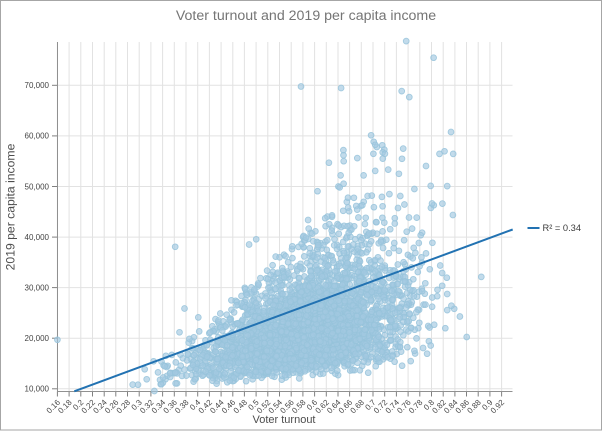 Image resolution: width=602 pixels, height=437 pixels. I want to click on svg-text:Voter turnout and 2019 per cap: Voter turnout and 2019 per capita income, so click(306, 16).